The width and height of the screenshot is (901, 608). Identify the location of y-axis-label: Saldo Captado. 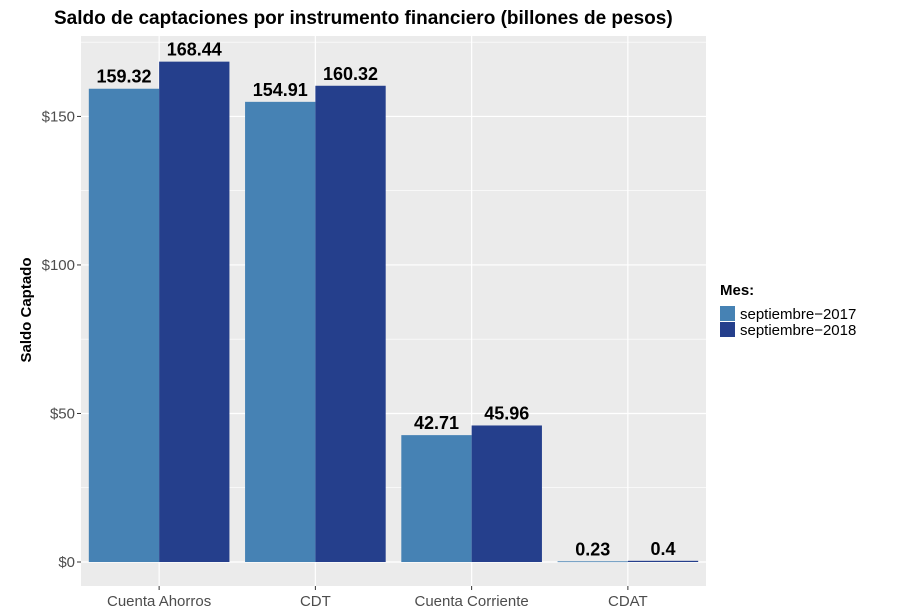
(26, 309).